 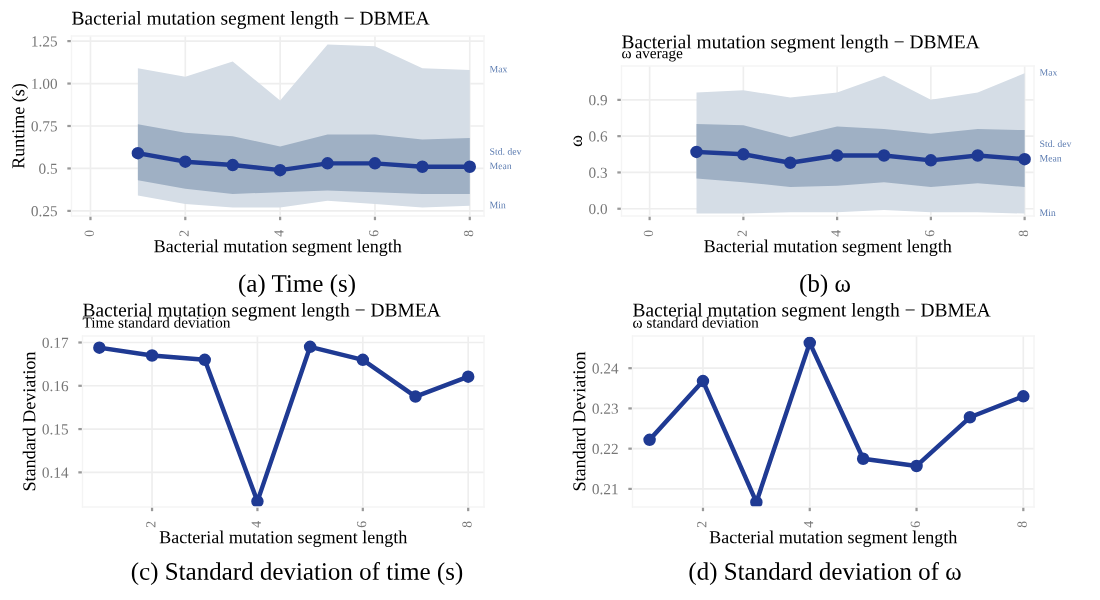 I want to click on text: (b) ω, so click(x=825, y=285).